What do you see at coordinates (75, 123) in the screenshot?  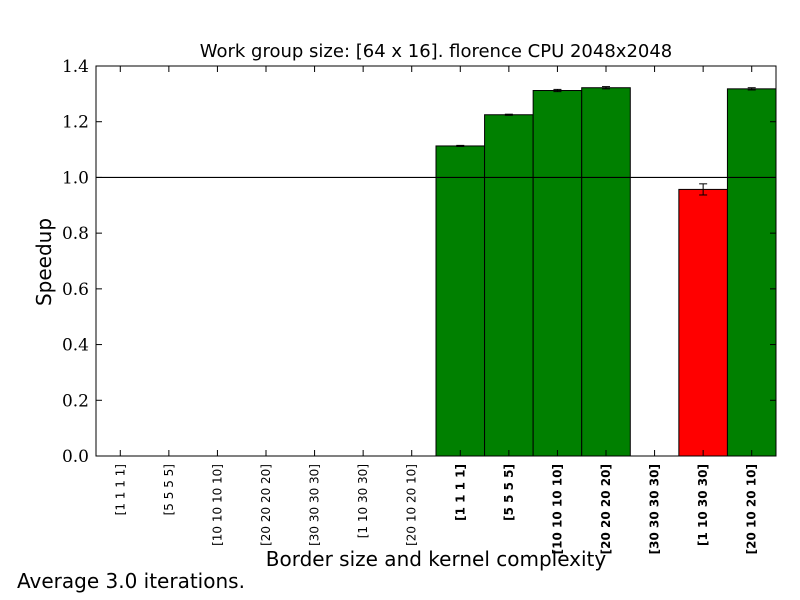 I see `y-tick-label: 1.2` at bounding box center [75, 123].